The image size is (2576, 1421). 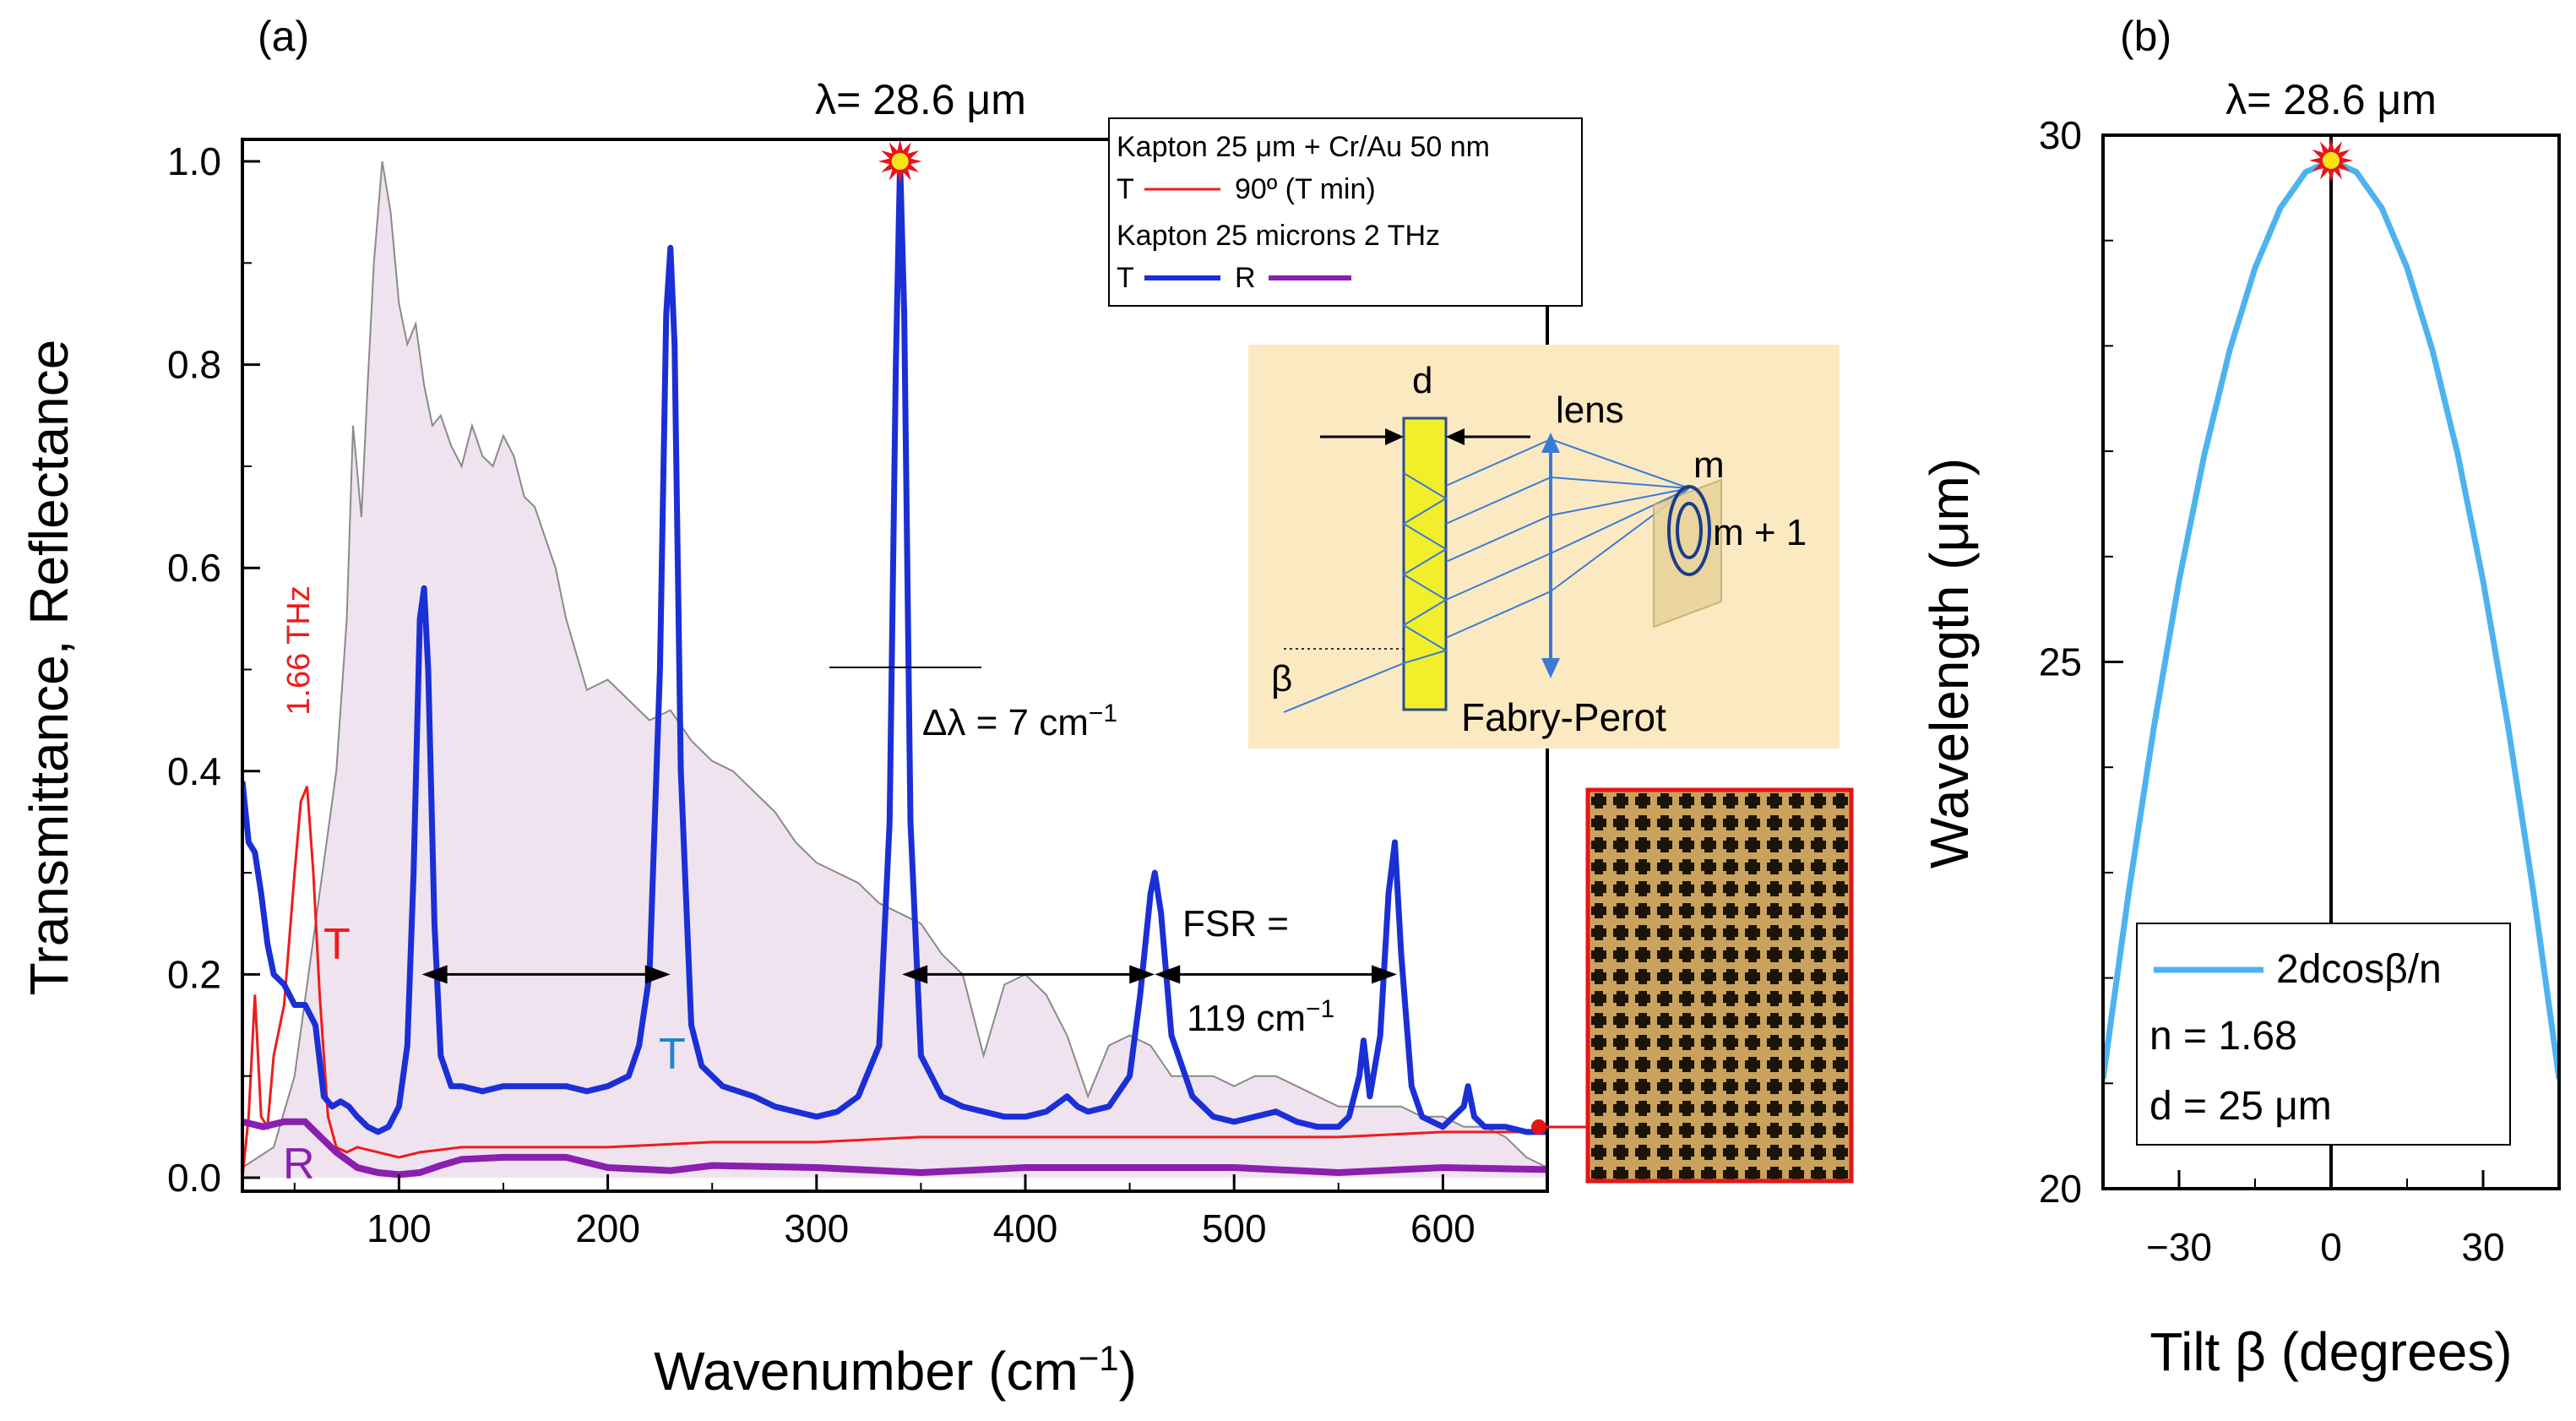 I want to click on ring-m, so click(x=1689, y=530).